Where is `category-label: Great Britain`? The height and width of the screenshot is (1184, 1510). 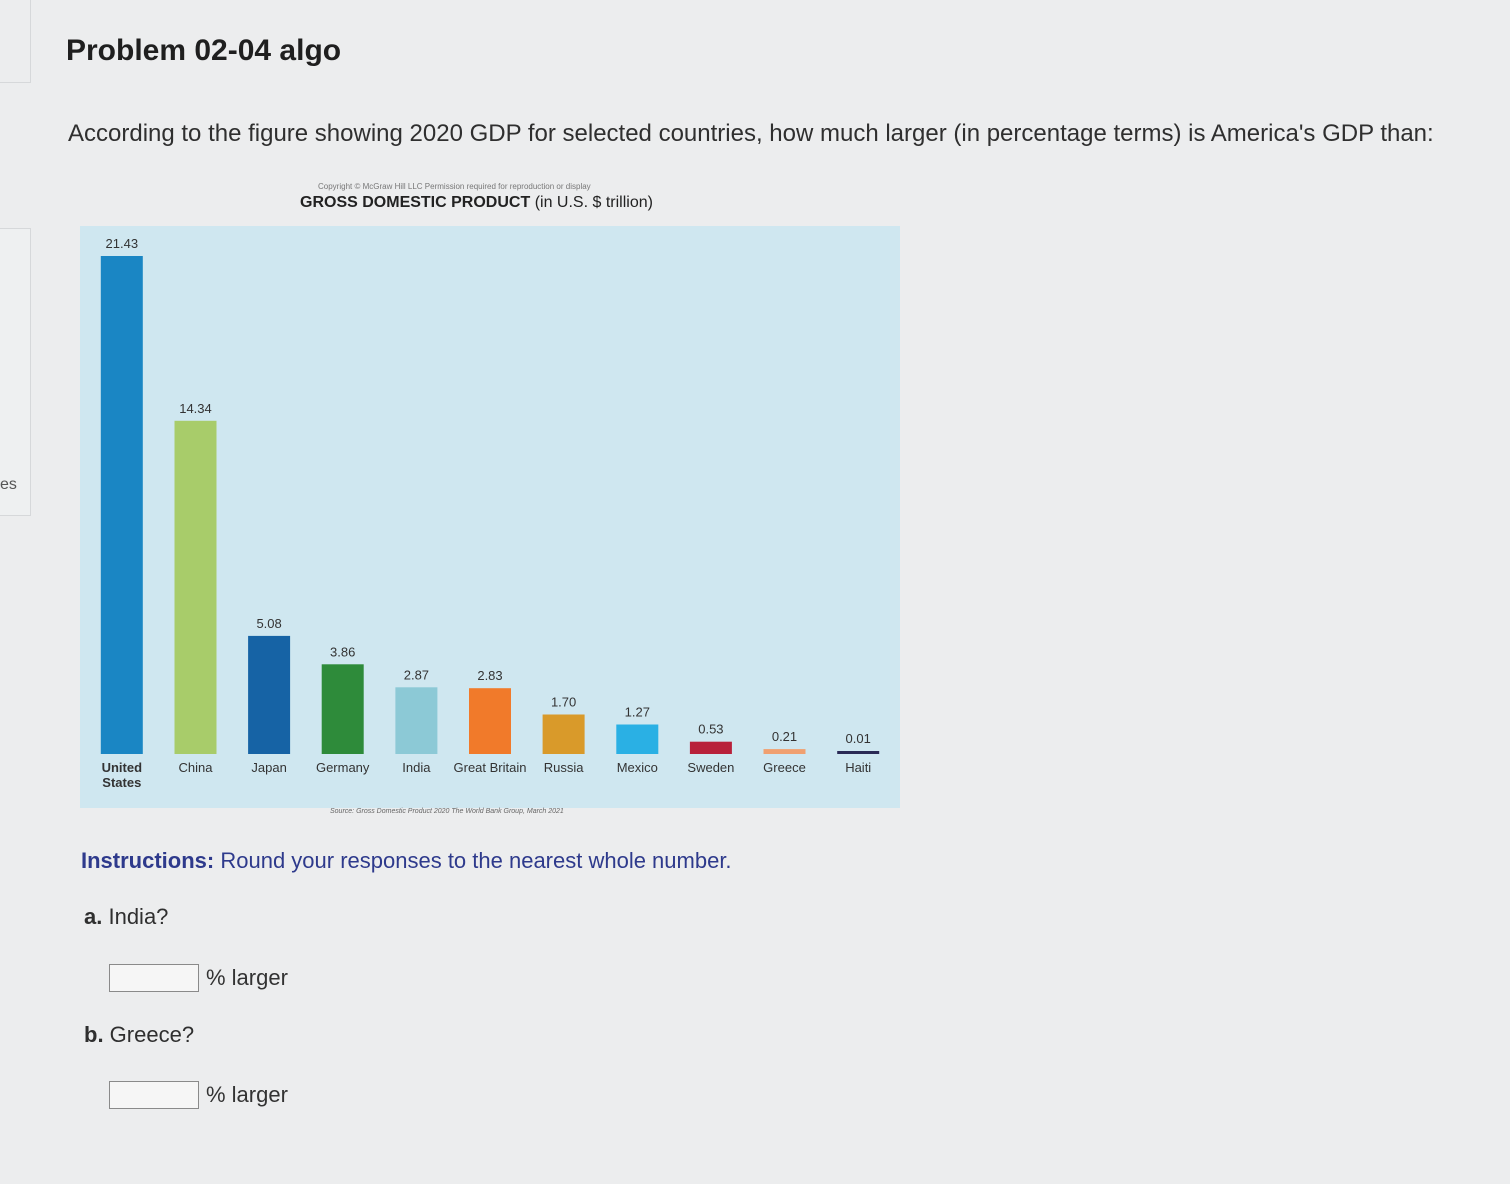 category-label: Great Britain is located at coordinates (490, 767).